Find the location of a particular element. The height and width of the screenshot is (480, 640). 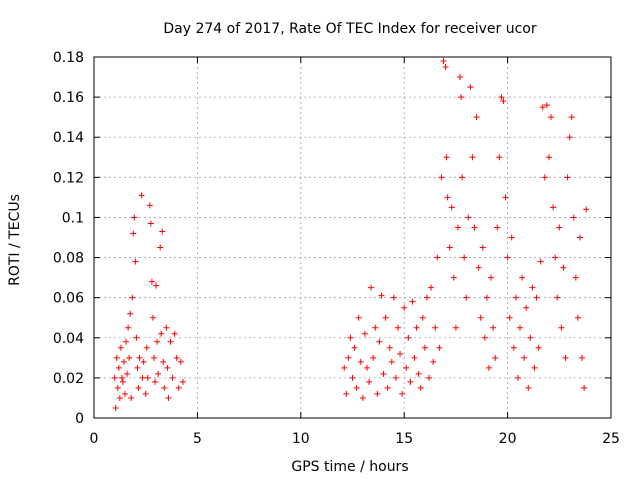

y-tick-label: 0.18 is located at coordinates (68, 58).